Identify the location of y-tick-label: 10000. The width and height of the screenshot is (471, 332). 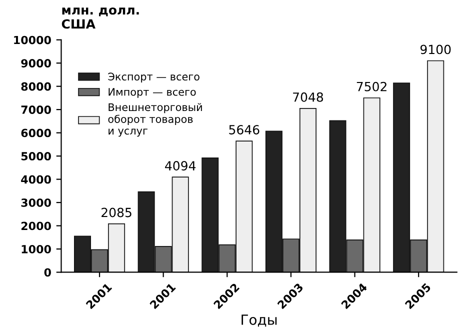
(32, 40).